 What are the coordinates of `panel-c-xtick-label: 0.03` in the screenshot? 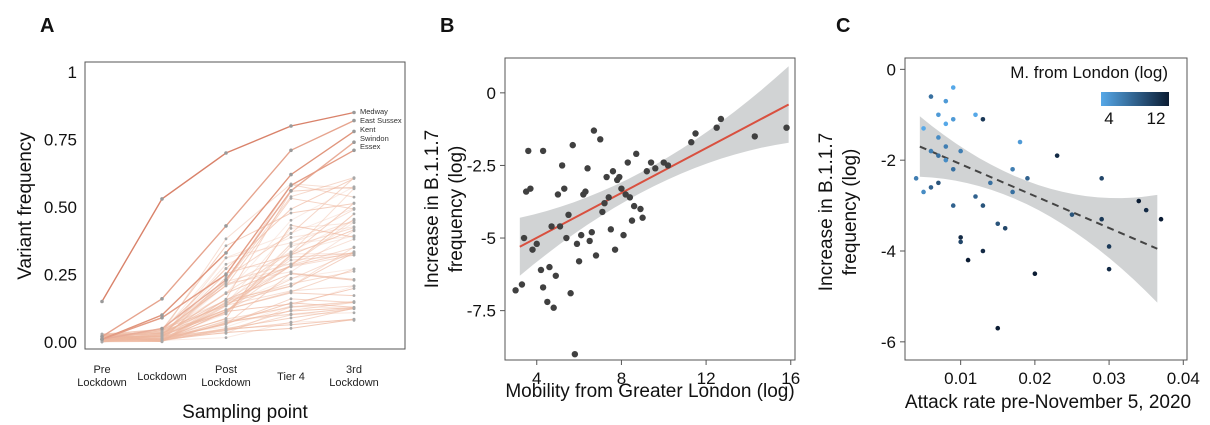 It's located at (1109, 378).